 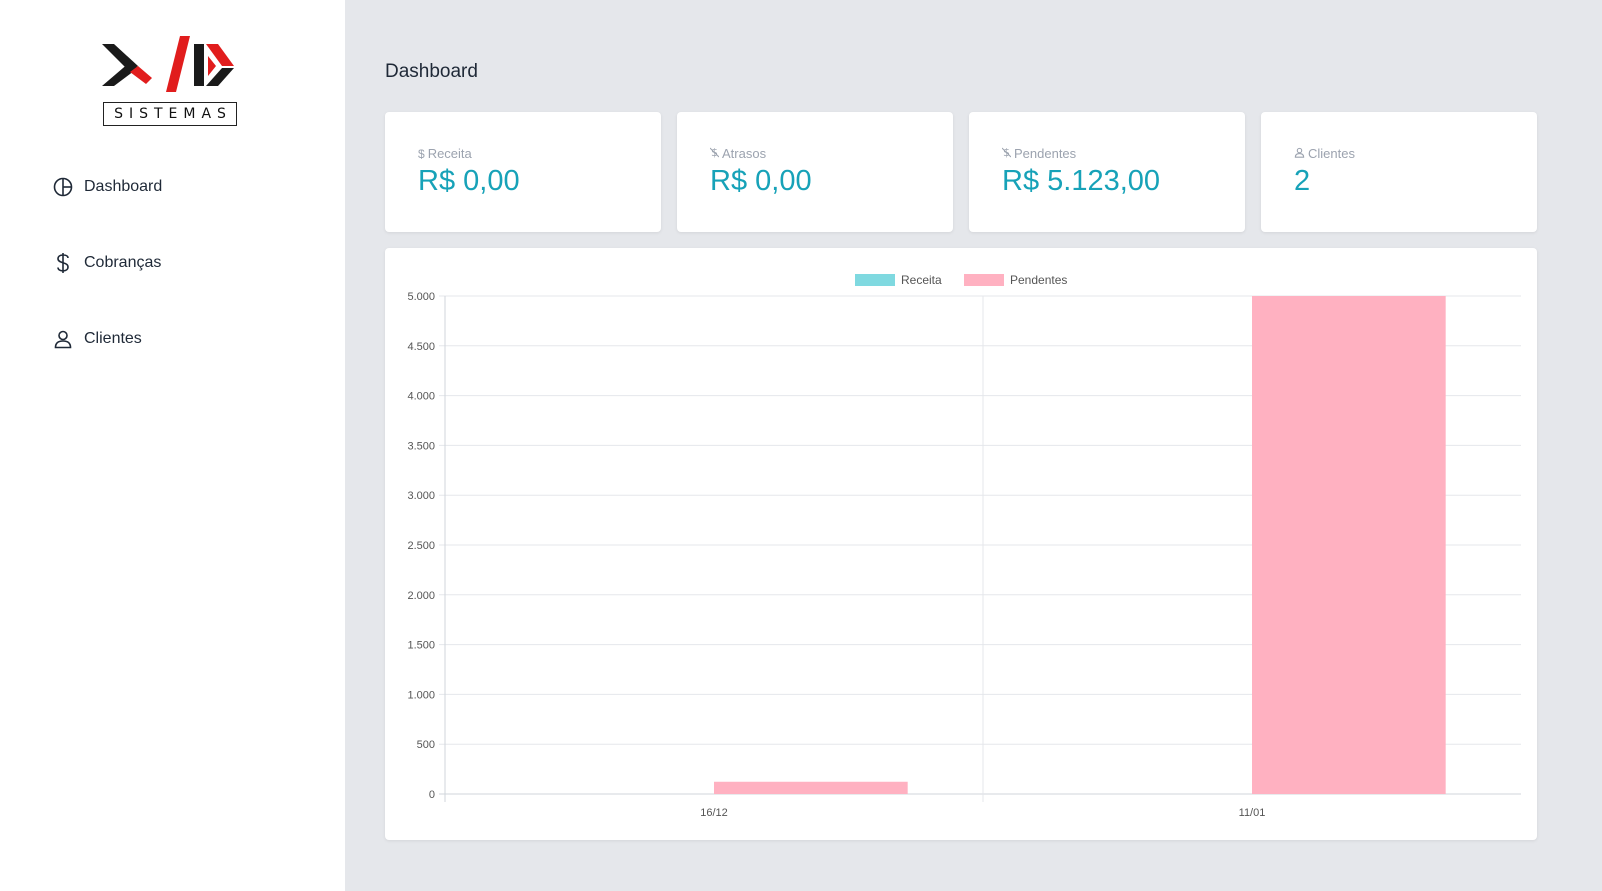 I want to click on card-value: R$ 5.123,00, so click(x=1081, y=181).